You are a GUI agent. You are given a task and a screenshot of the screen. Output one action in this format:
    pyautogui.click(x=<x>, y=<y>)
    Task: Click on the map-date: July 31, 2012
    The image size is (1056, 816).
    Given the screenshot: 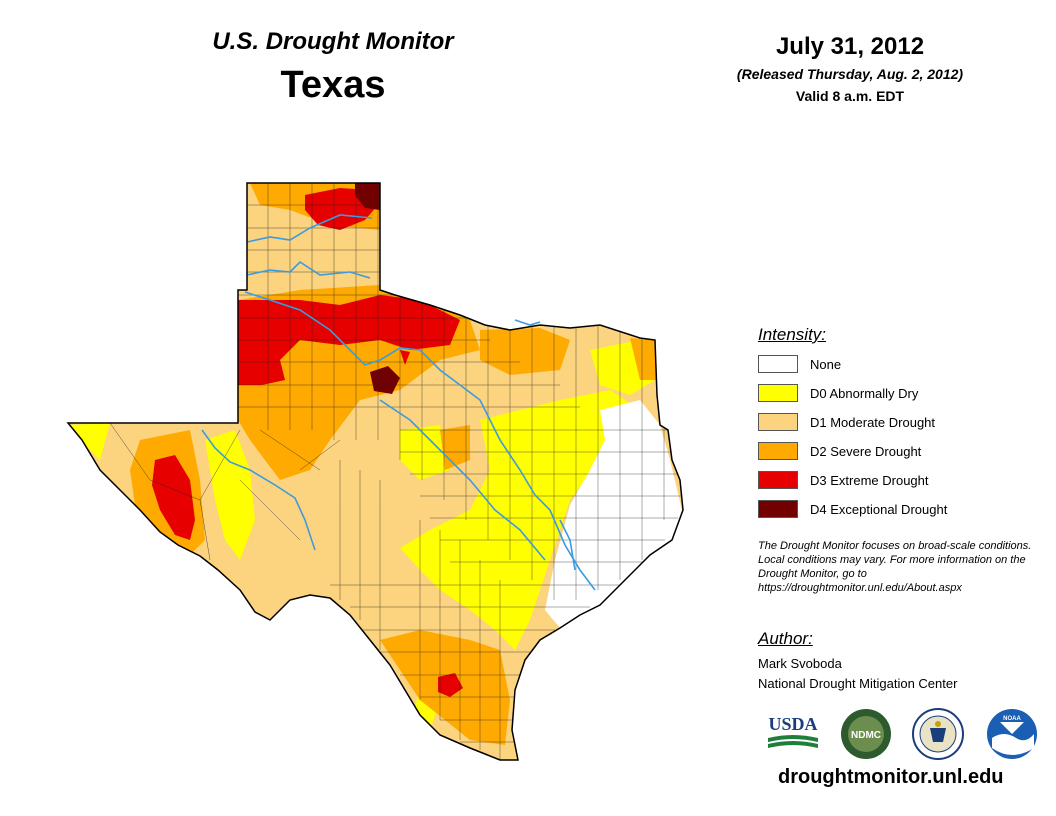 What is the action you would take?
    pyautogui.click(x=850, y=46)
    